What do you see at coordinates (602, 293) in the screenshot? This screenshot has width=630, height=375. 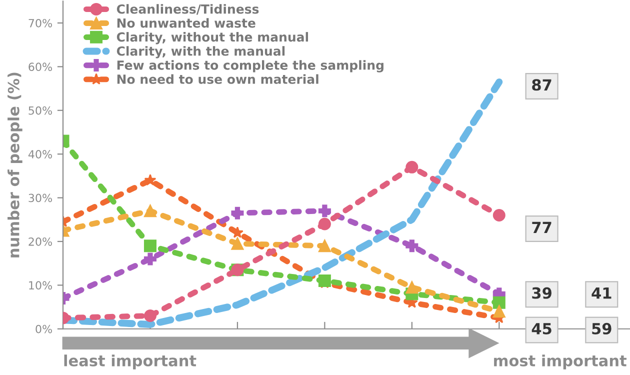 I see `text: 41` at bounding box center [602, 293].